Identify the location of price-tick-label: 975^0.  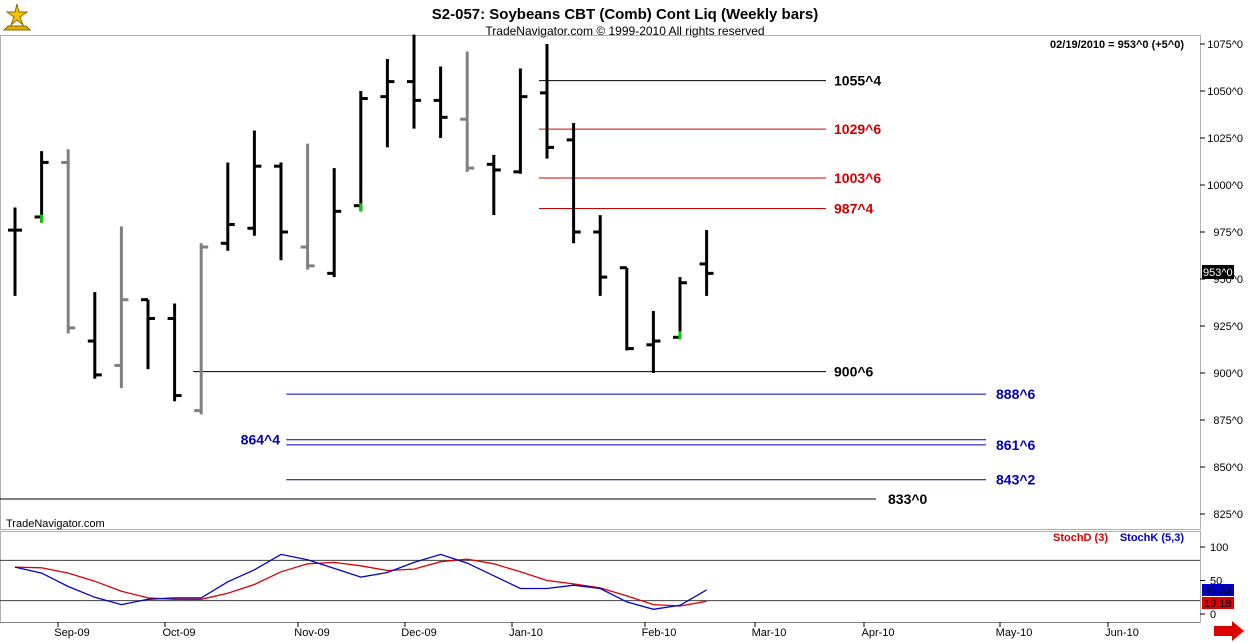
(1228, 233).